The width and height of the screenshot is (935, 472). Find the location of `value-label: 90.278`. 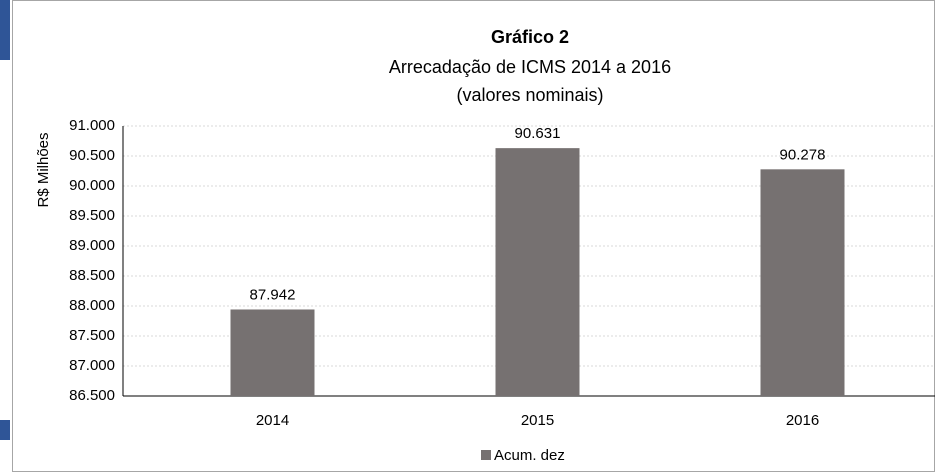

value-label: 90.278 is located at coordinates (803, 154).